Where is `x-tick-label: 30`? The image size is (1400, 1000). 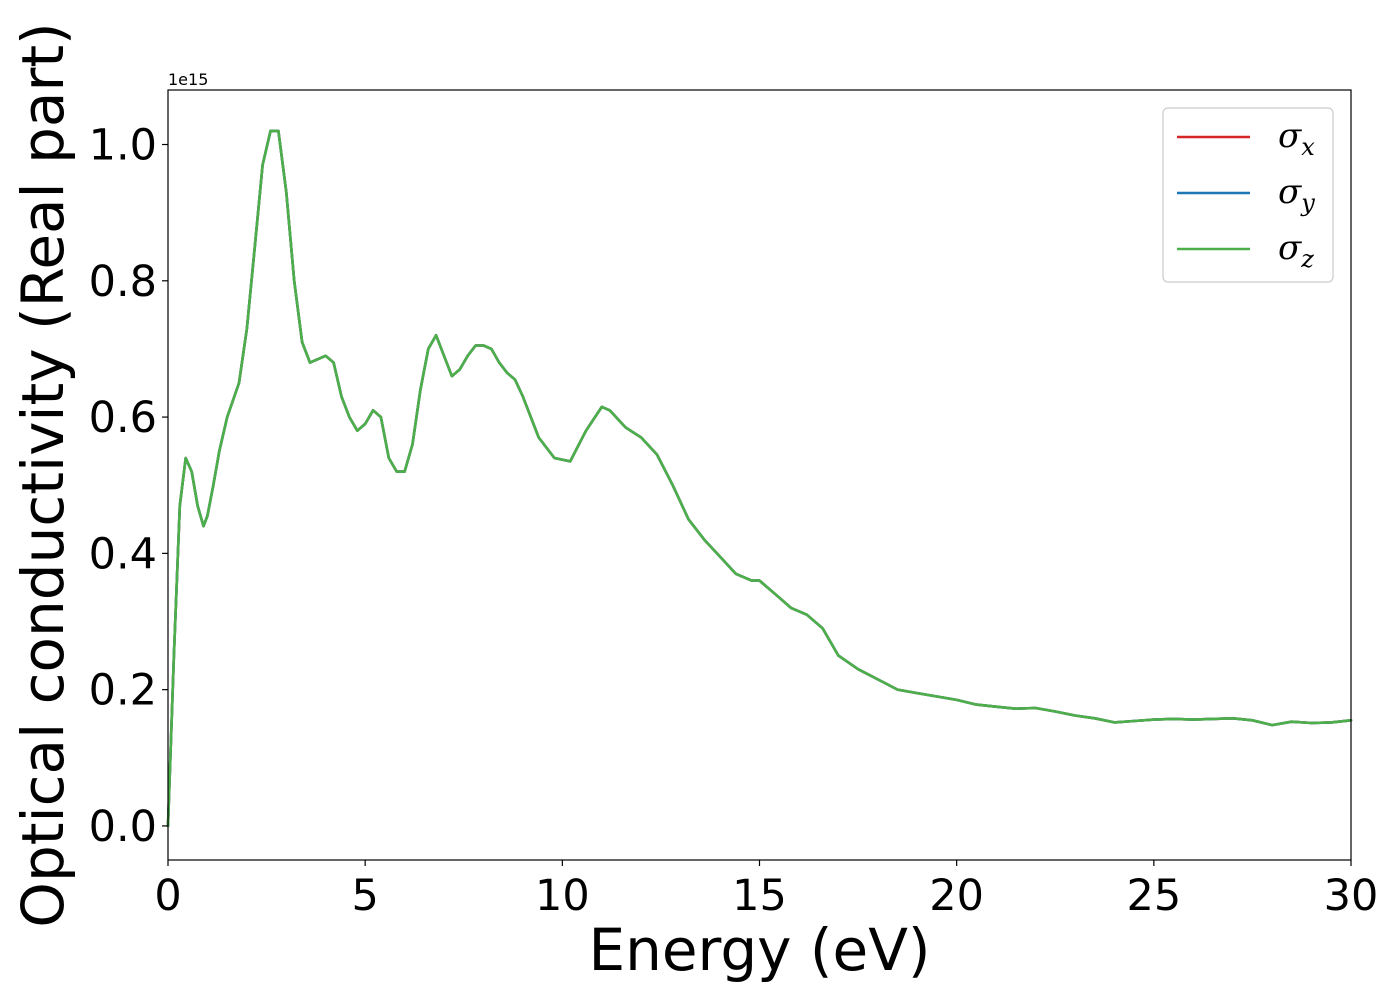 x-tick-label: 30 is located at coordinates (1351, 896).